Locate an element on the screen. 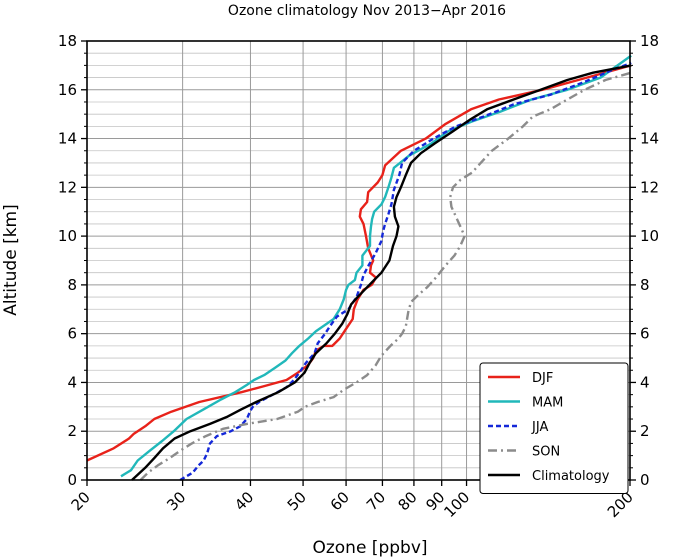 The height and width of the screenshot is (558, 676). legend-label: MAM is located at coordinates (547, 403).